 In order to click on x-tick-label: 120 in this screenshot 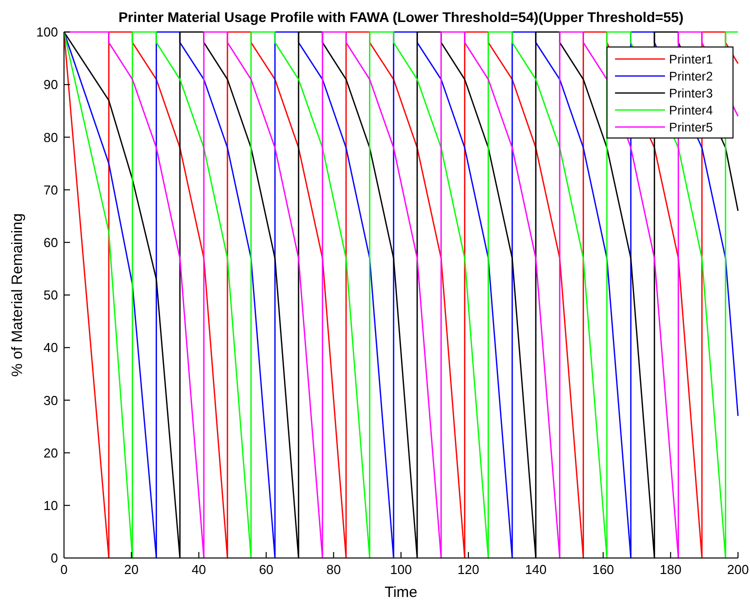, I will do `click(469, 569)`.